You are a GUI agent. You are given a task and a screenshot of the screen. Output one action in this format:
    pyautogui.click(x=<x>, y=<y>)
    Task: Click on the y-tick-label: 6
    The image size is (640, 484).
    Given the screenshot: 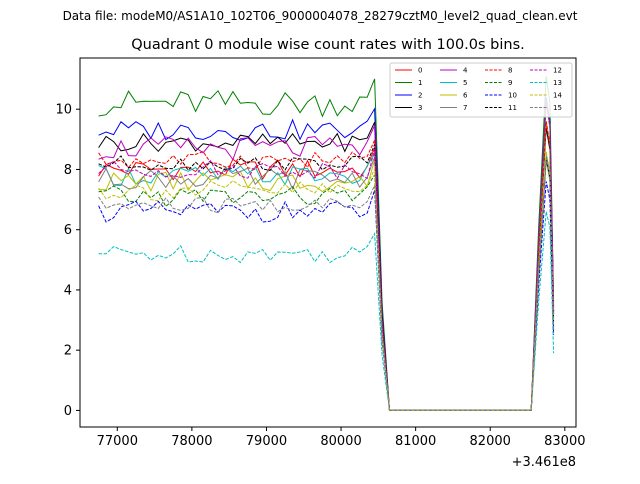 What is the action you would take?
    pyautogui.click(x=68, y=230)
    